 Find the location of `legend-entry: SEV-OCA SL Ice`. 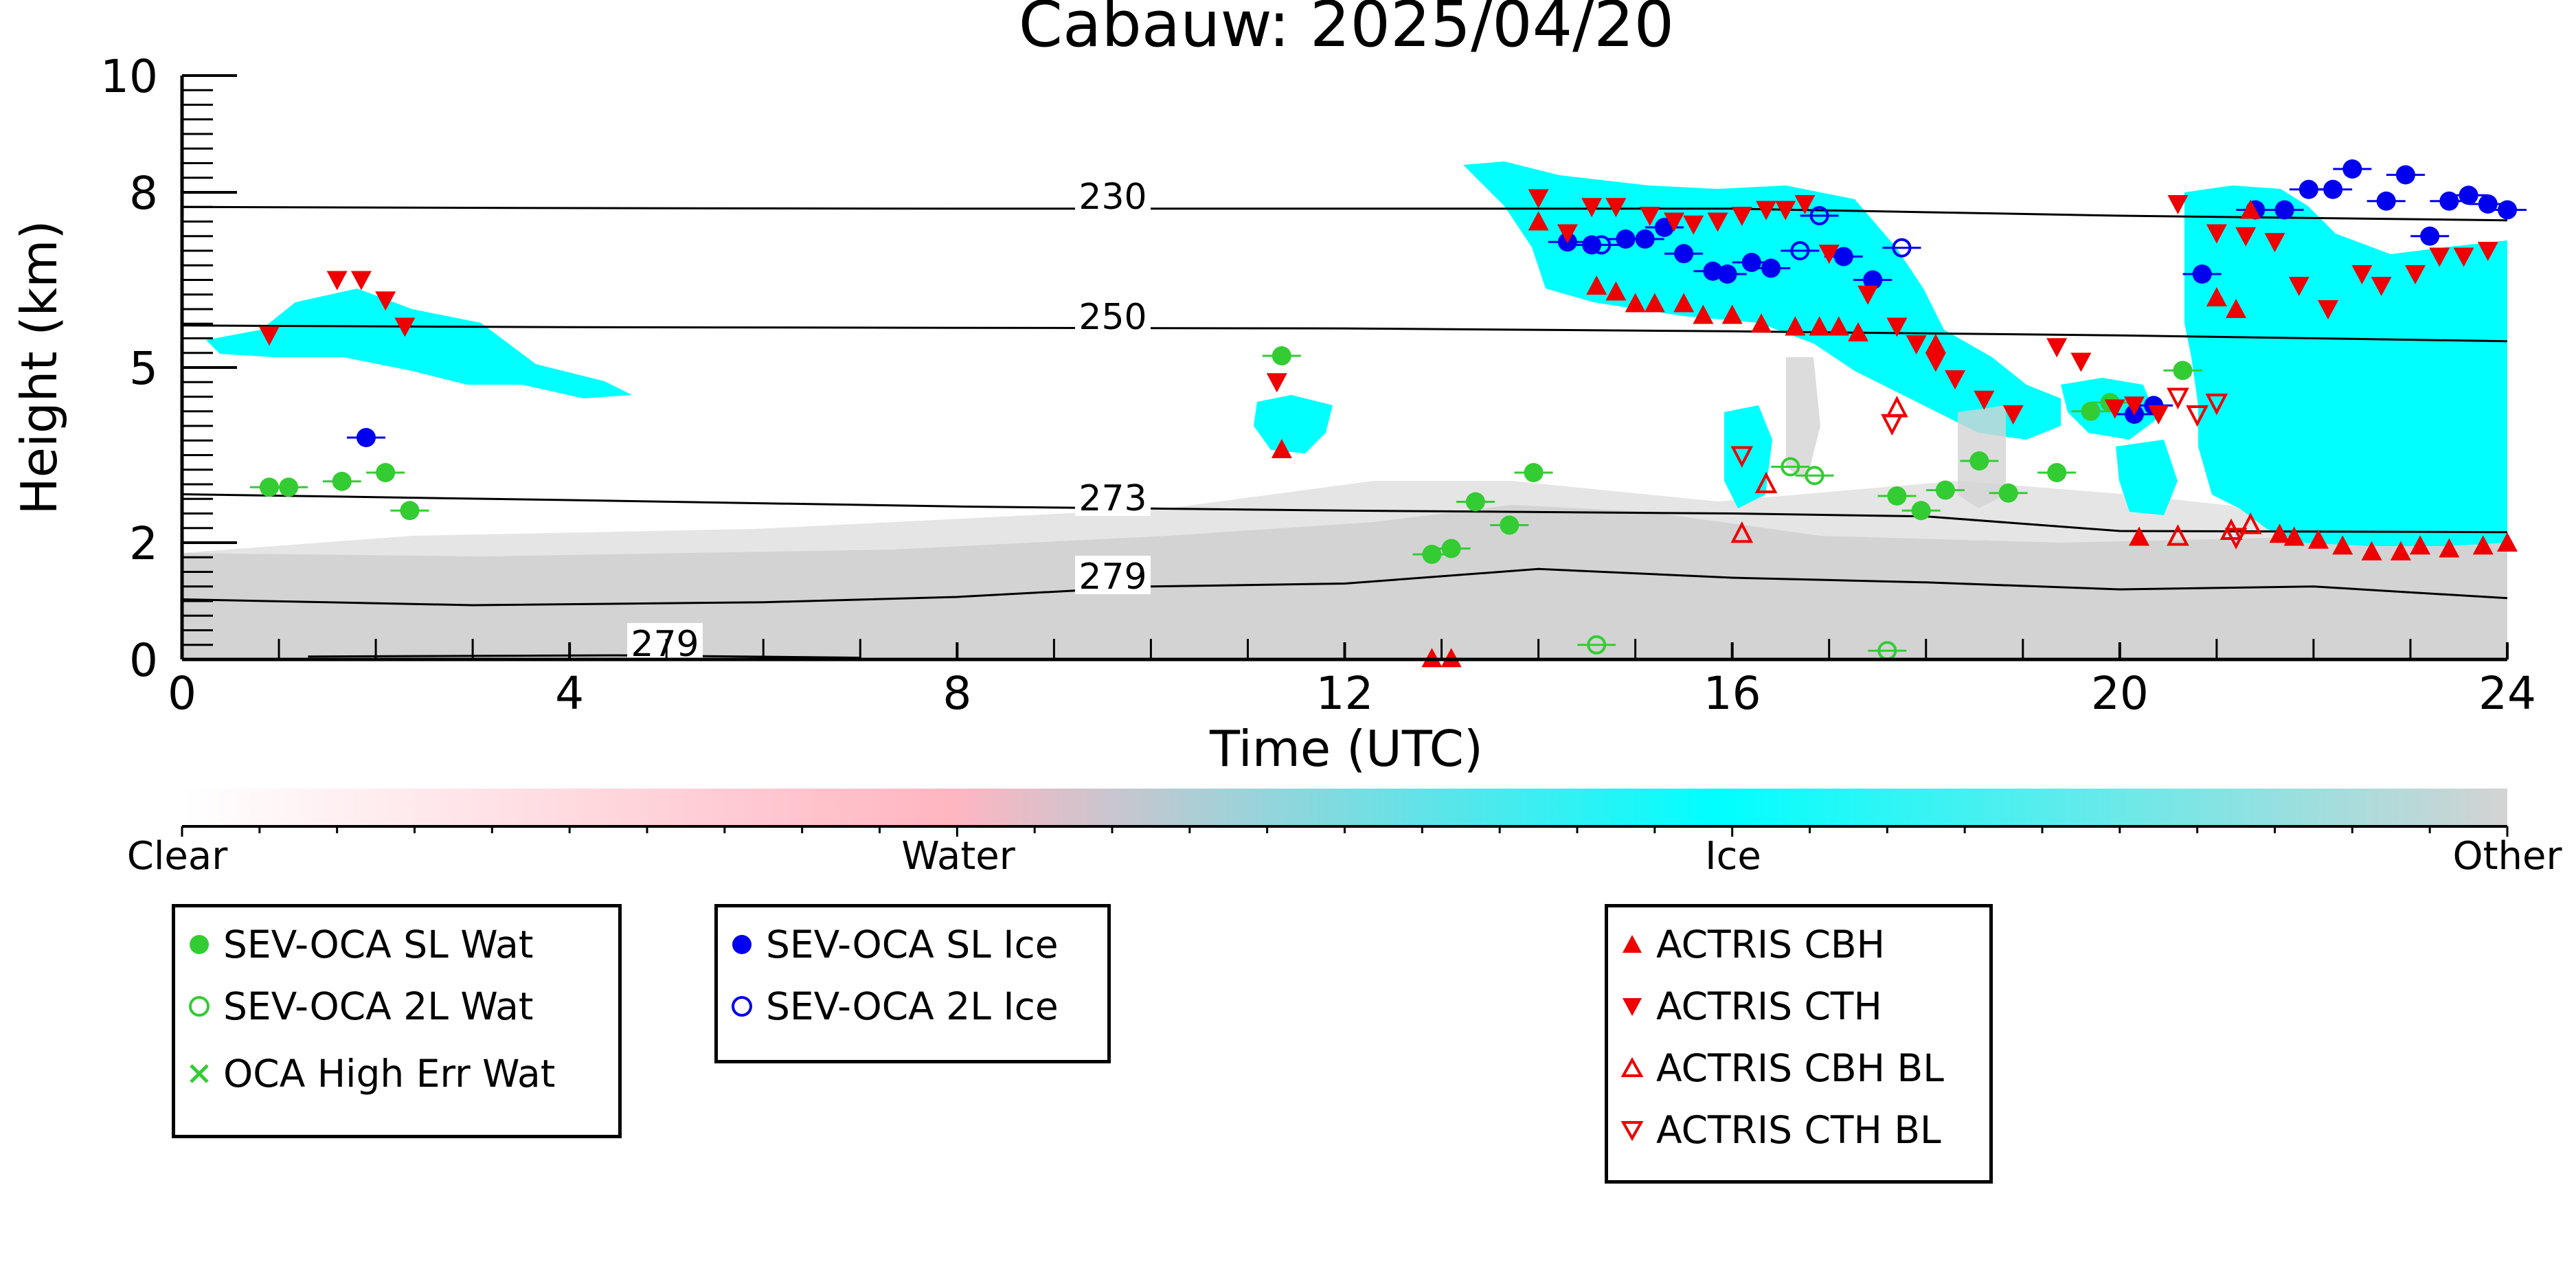

legend-entry: SEV-OCA SL Ice is located at coordinates (912, 944).